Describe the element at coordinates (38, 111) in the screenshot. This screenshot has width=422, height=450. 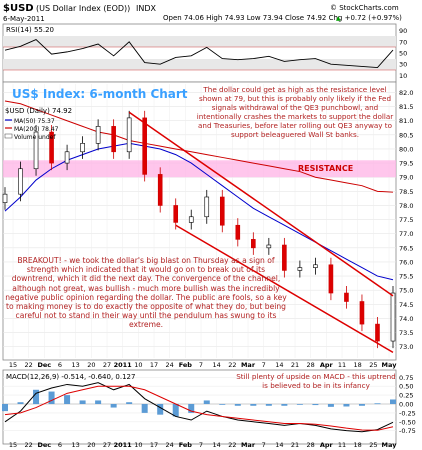
I see `legend-usd: $USD (Daily) 74.92` at that location.